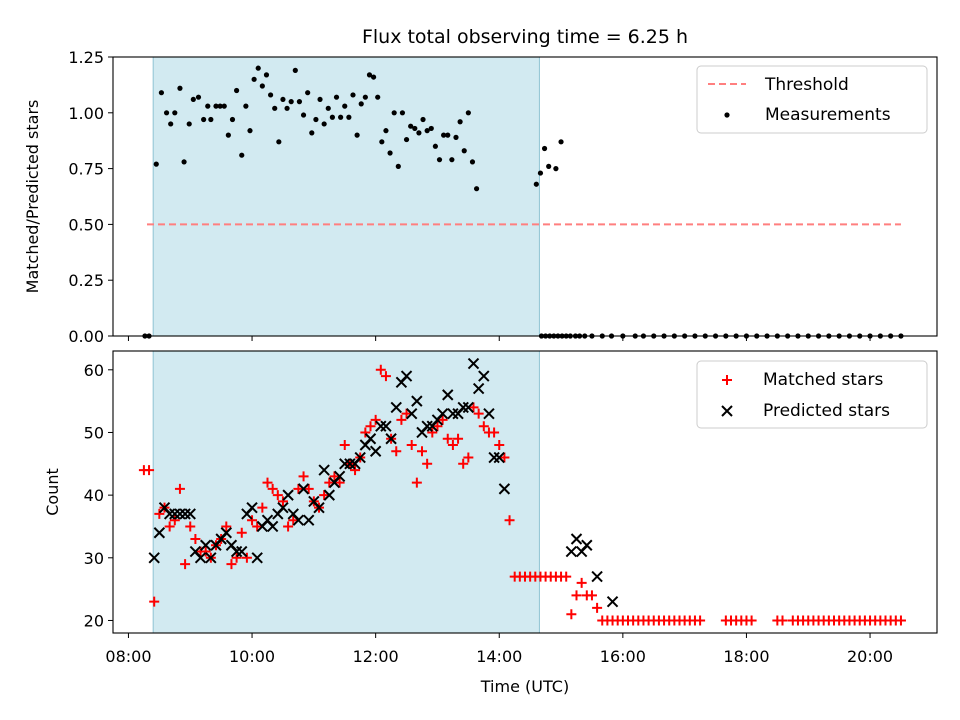  Describe the element at coordinates (812, 99) in the screenshot. I see `legend-top: Threshold Measurements` at that location.